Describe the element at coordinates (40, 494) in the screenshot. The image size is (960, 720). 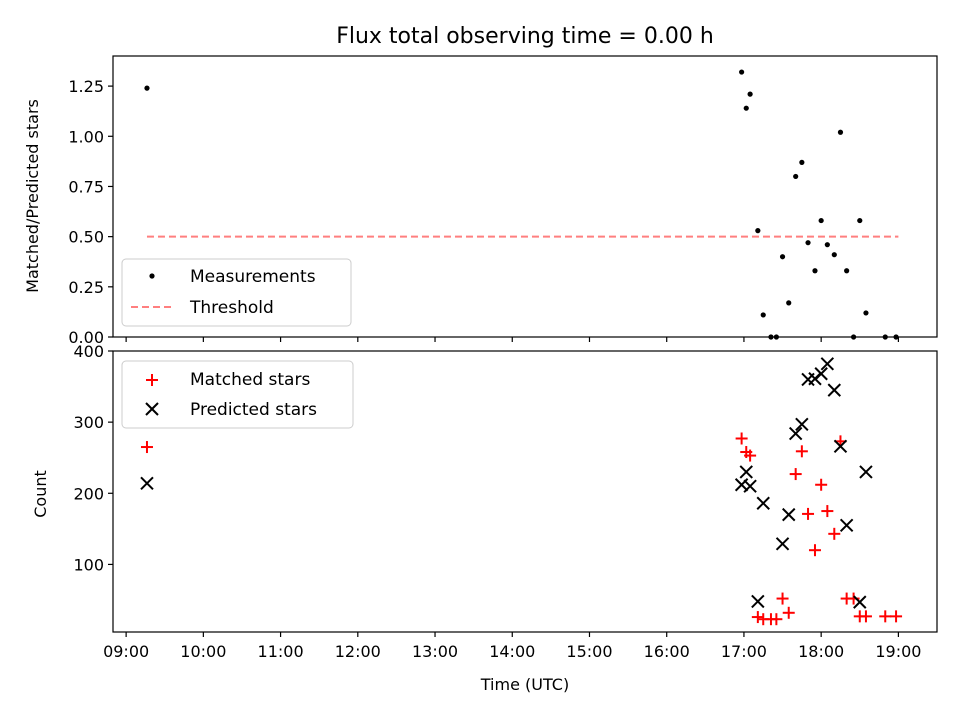
I see `bottom-y-axis-label: Count` at that location.